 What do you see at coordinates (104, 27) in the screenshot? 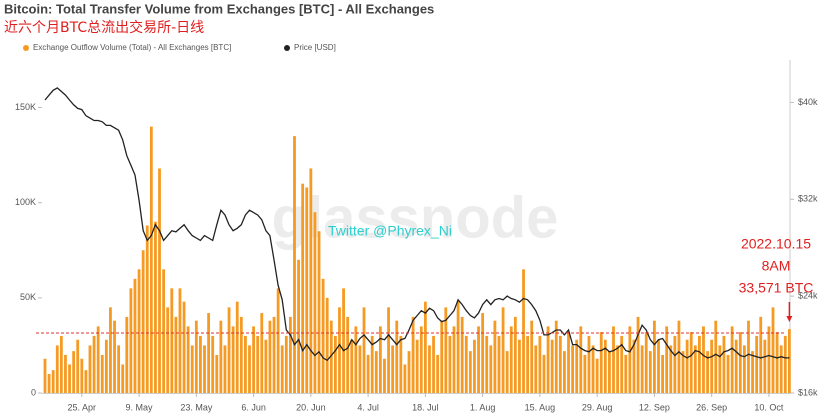
I see `chart-subtitle: 近六个月BTC总流出交易所-日线` at bounding box center [104, 27].